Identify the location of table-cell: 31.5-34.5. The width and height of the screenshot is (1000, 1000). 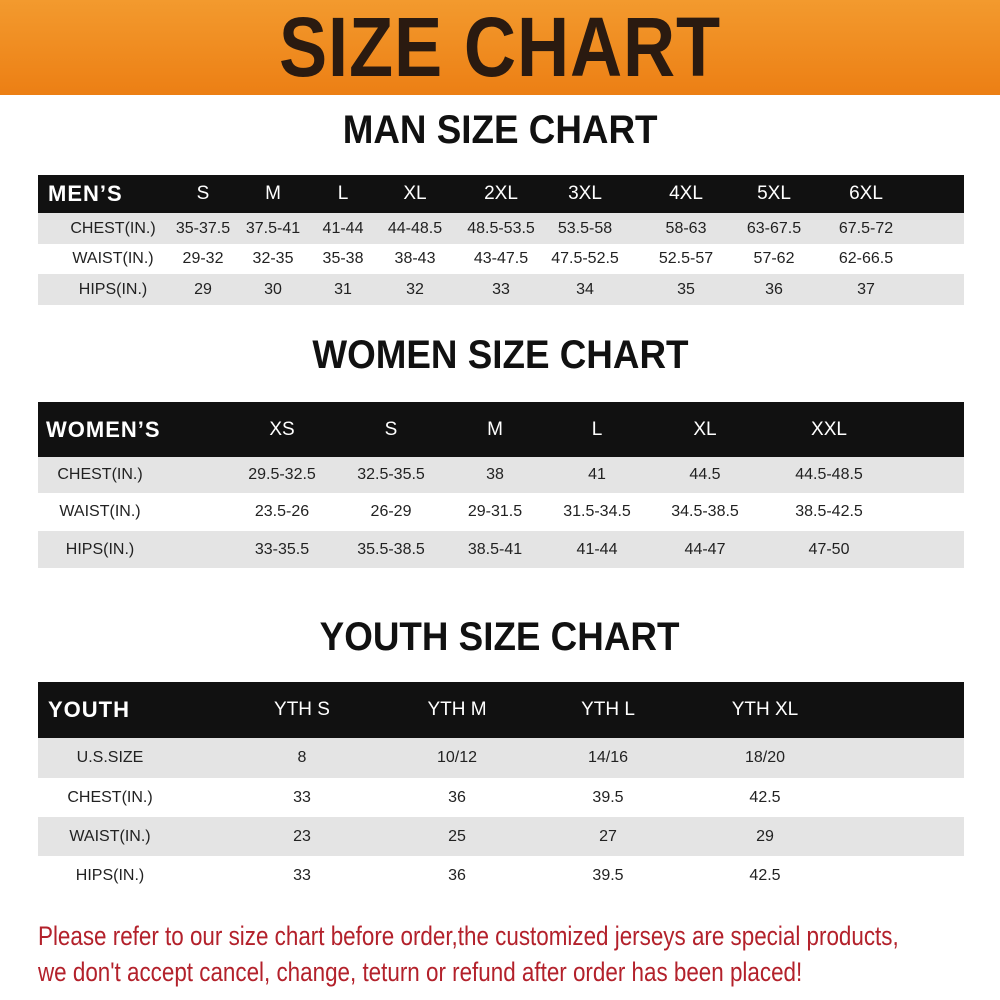
(597, 511).